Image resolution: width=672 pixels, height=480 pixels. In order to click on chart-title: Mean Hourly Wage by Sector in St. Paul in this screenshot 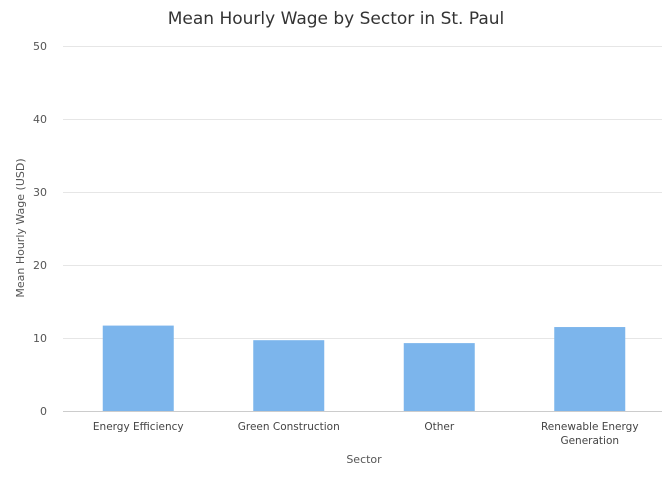, I will do `click(336, 19)`.